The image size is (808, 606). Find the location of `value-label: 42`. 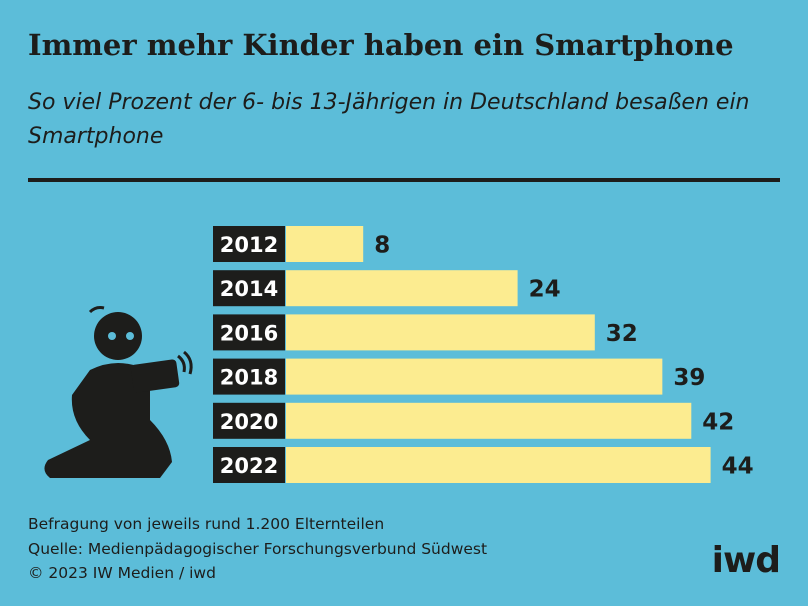

value-label: 42 is located at coordinates (718, 422).